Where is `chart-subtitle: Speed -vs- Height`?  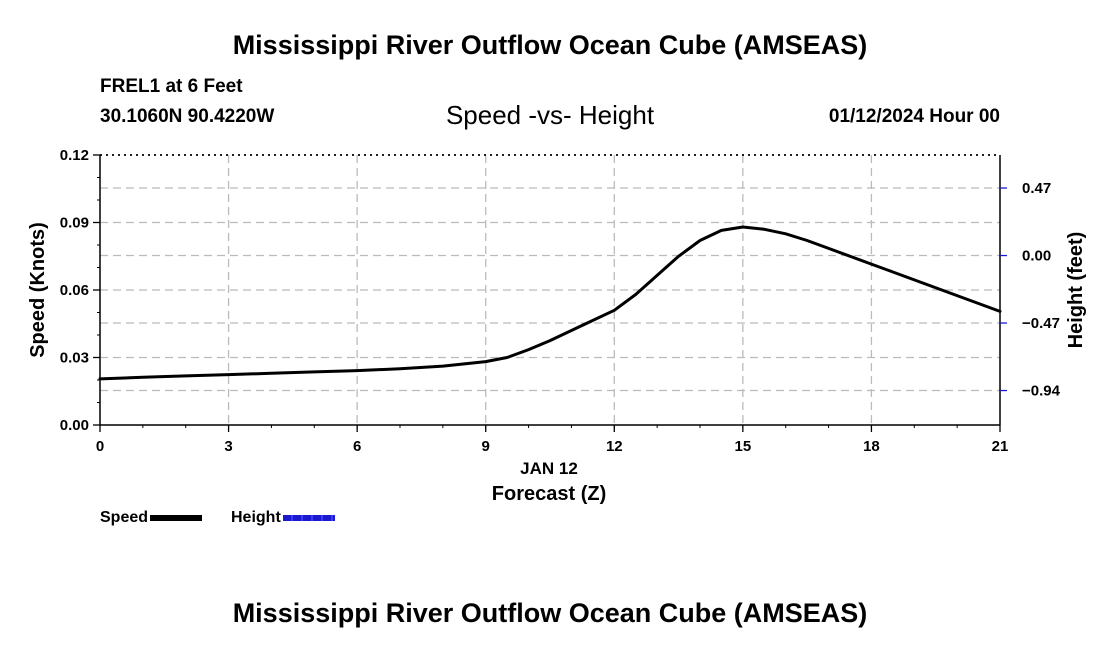
chart-subtitle: Speed -vs- Height is located at coordinates (550, 115).